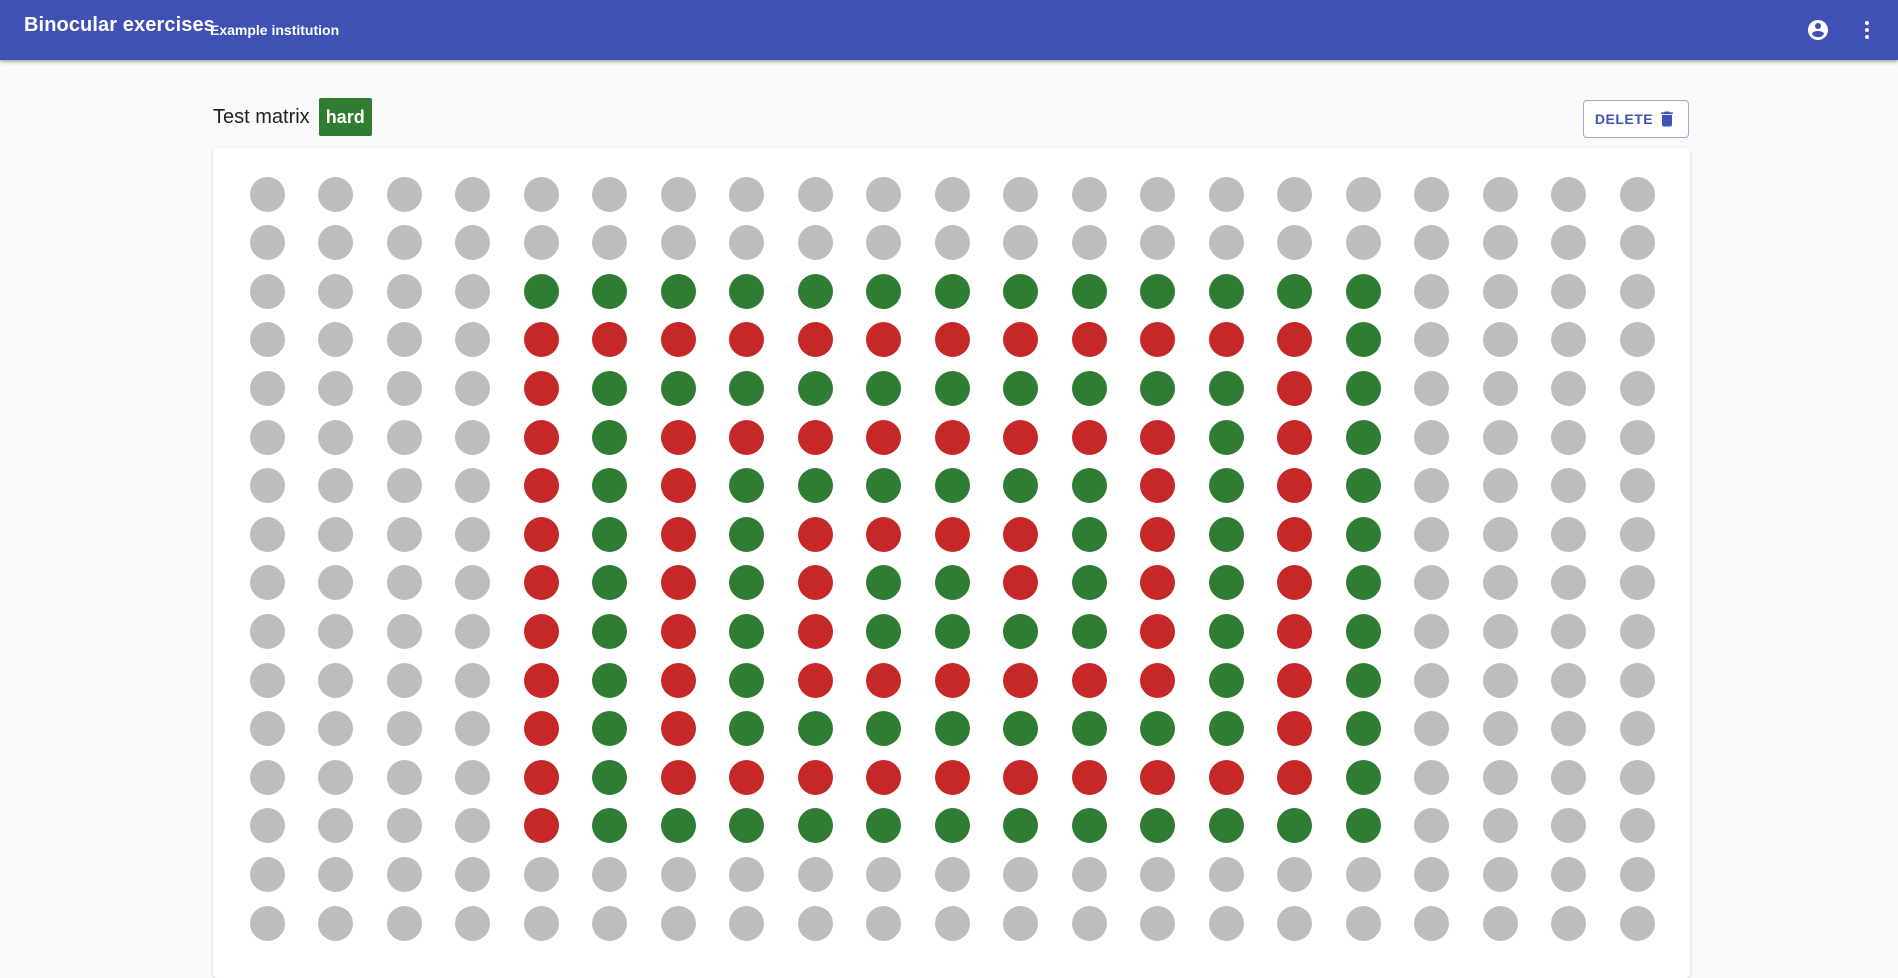 This screenshot has height=978, width=1898. Describe the element at coordinates (1867, 30) in the screenshot. I see `more-options-button` at that location.